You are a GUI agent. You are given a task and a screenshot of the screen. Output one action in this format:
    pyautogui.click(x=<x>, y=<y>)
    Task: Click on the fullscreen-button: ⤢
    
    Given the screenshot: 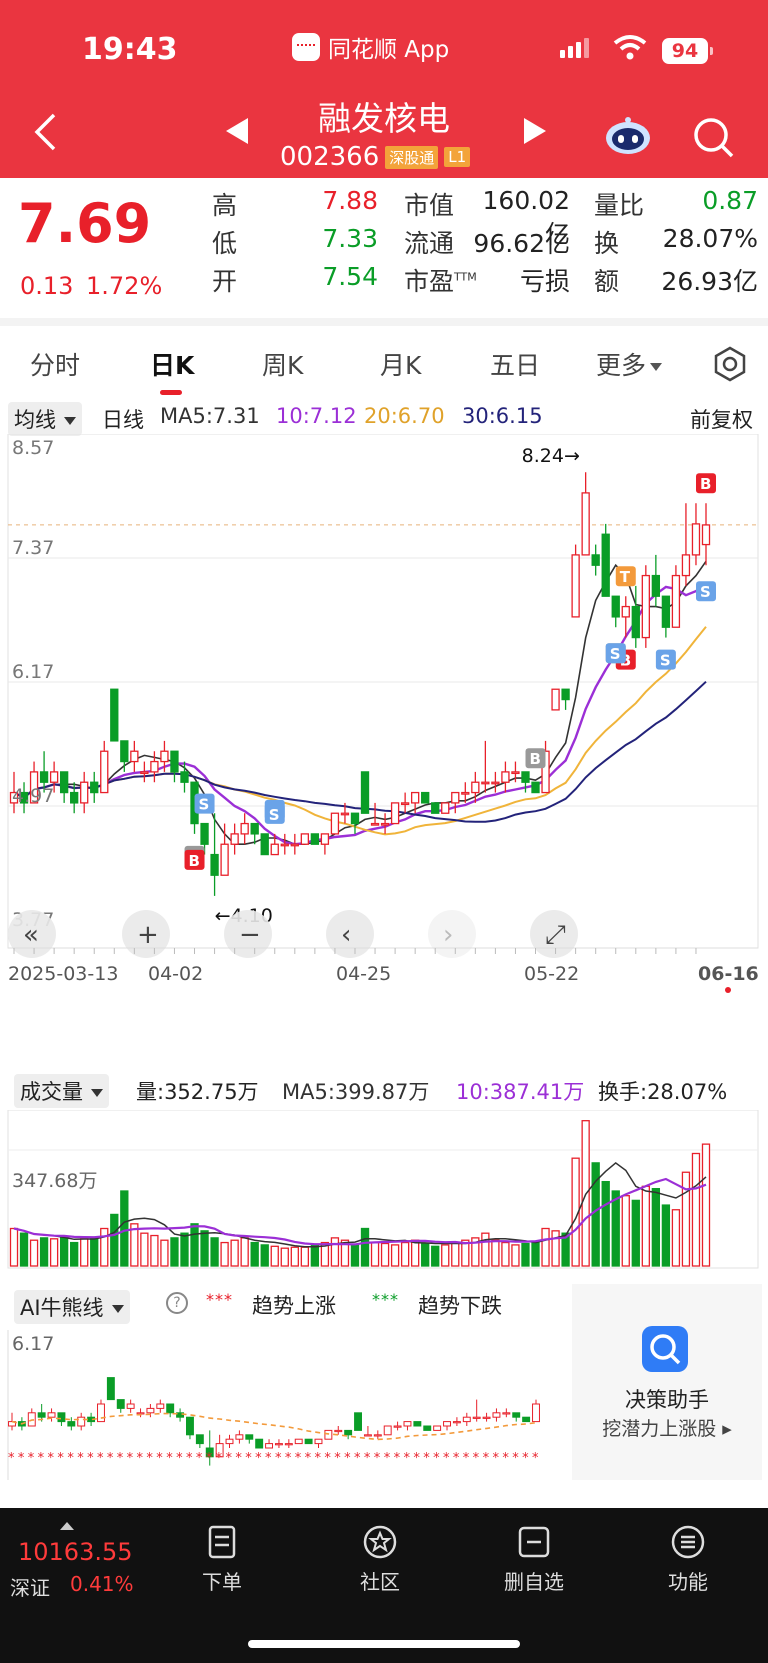 What is the action you would take?
    pyautogui.click(x=554, y=934)
    